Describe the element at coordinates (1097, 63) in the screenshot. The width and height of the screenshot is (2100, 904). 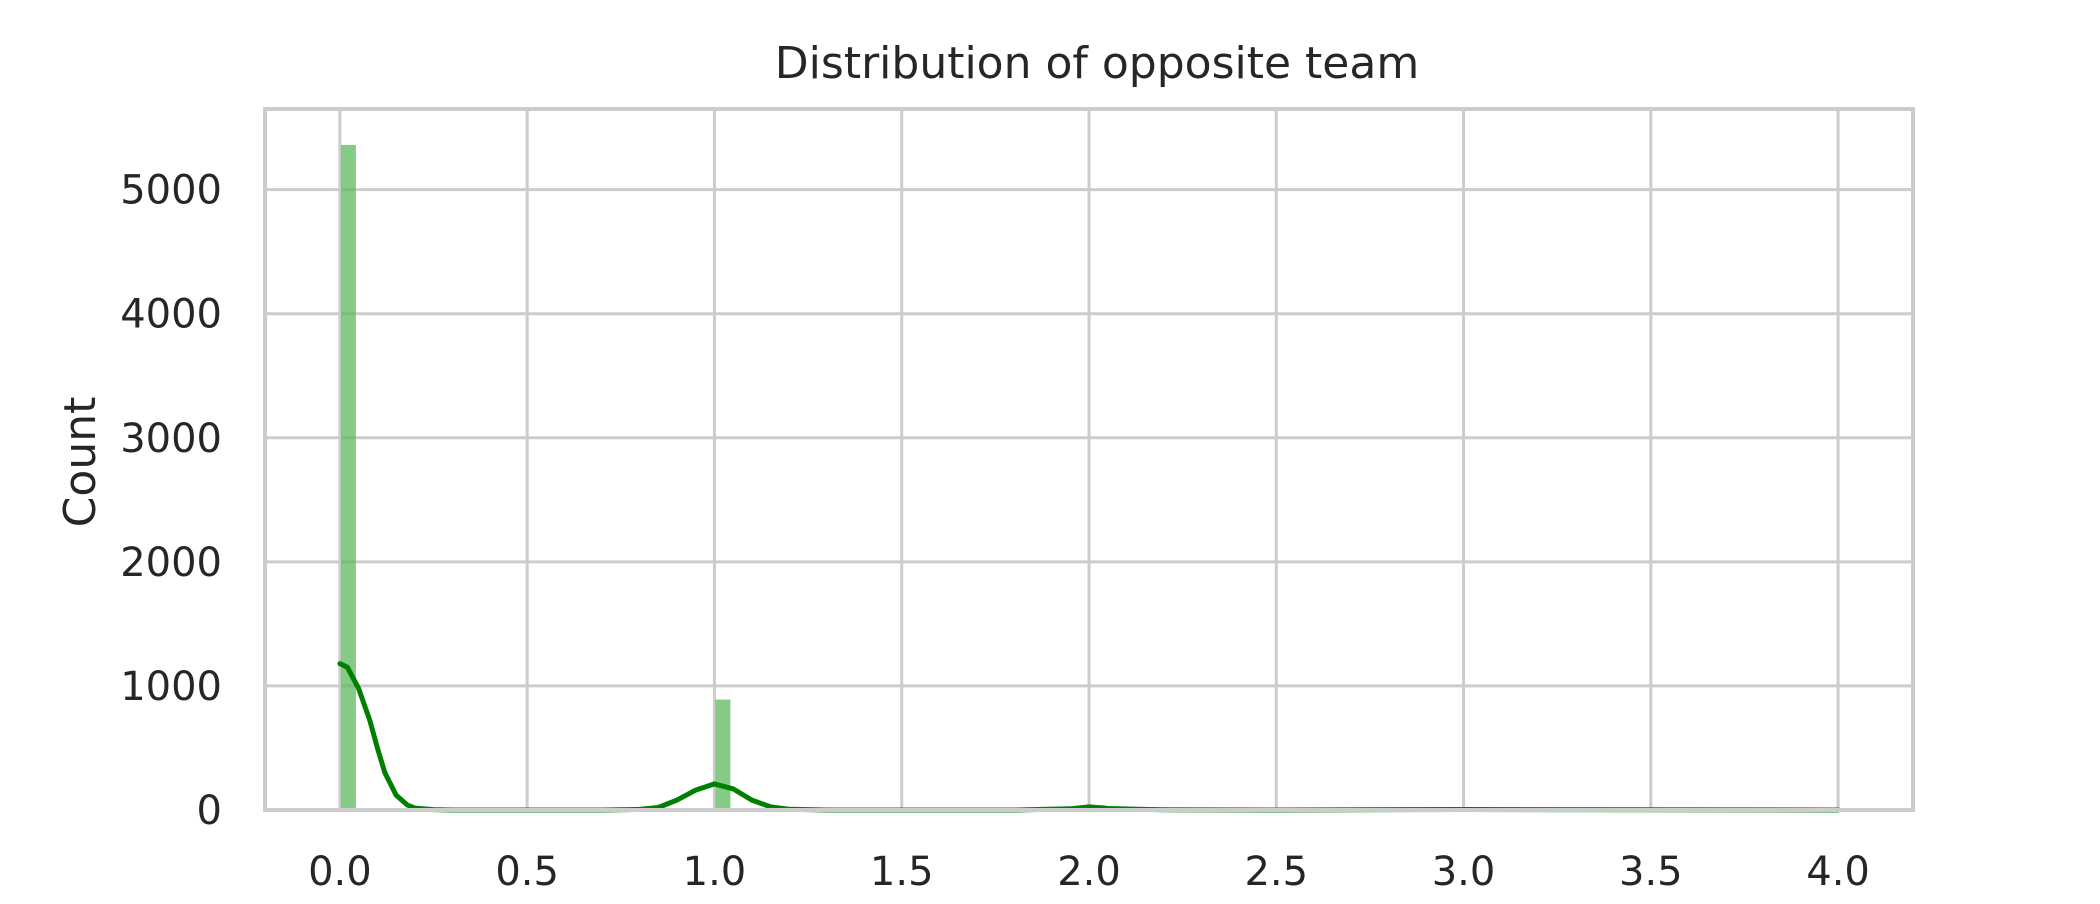
I see `chart-title: Distribution of opposite team` at that location.